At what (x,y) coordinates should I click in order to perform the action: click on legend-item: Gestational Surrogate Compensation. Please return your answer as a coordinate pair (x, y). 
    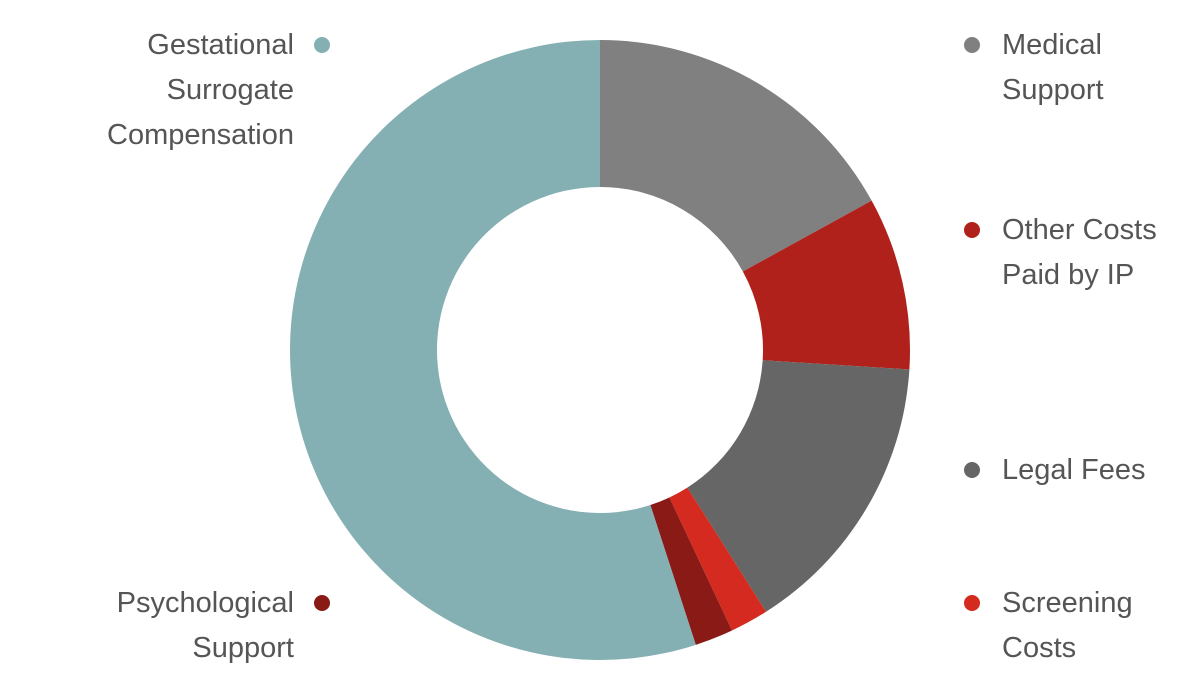
    Looking at the image, I should click on (197, 90).